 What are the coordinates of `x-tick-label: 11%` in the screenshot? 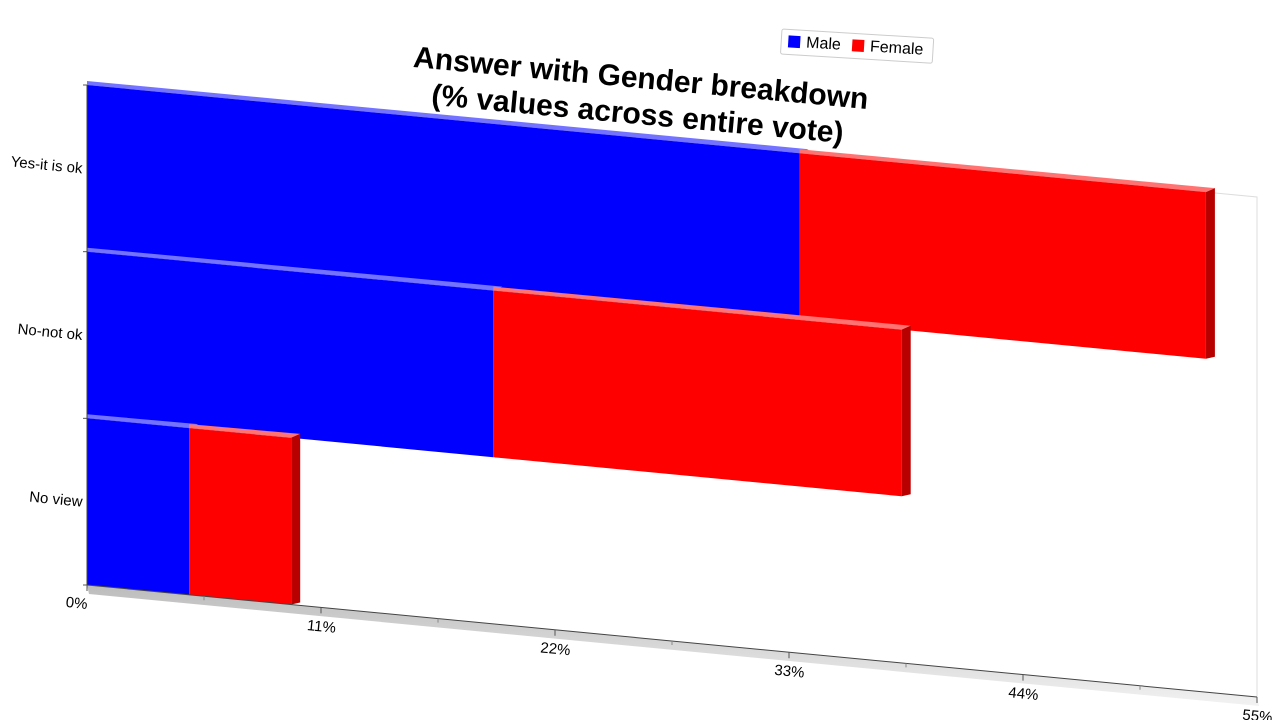 It's located at (321, 627).